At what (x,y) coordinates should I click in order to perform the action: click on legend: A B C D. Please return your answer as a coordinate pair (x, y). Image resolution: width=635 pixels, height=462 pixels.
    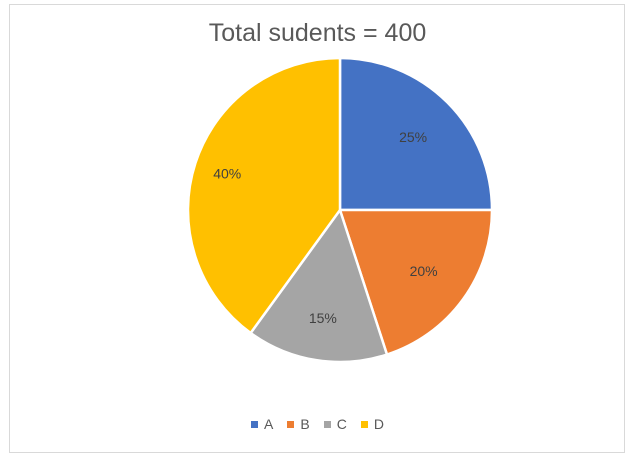
    Looking at the image, I should click on (317, 424).